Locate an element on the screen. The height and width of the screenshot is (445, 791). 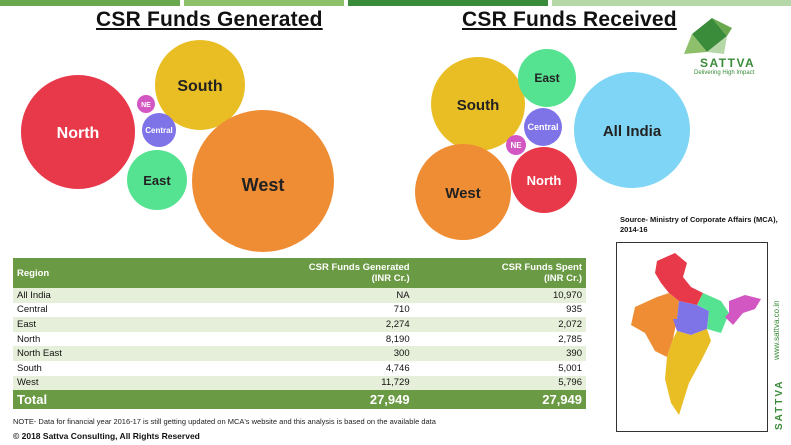
bubble-received-central is located at coordinates (543, 127).